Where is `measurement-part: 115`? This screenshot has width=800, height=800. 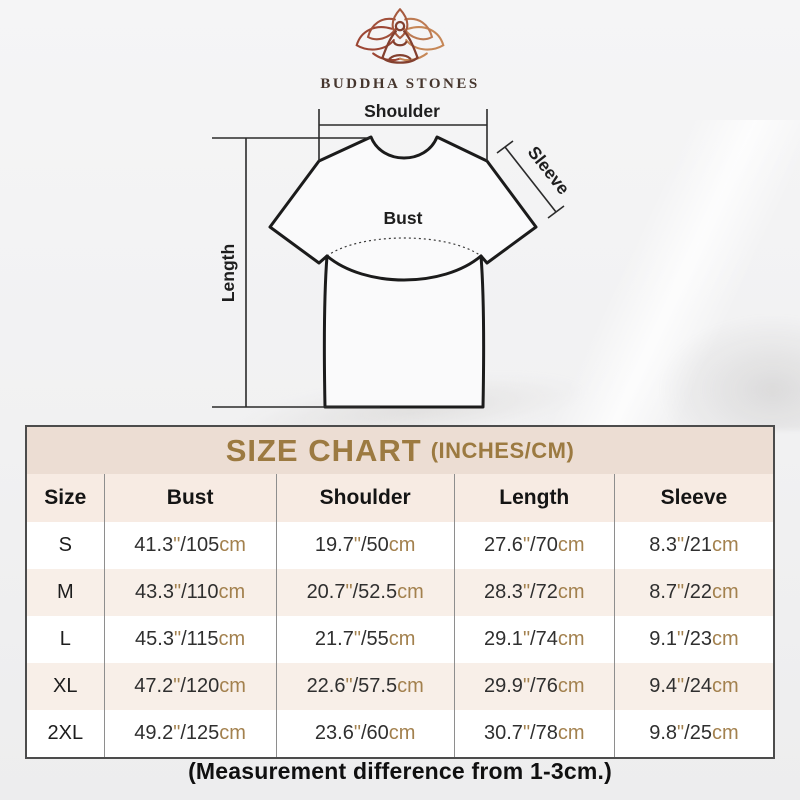
measurement-part: 115 is located at coordinates (202, 639).